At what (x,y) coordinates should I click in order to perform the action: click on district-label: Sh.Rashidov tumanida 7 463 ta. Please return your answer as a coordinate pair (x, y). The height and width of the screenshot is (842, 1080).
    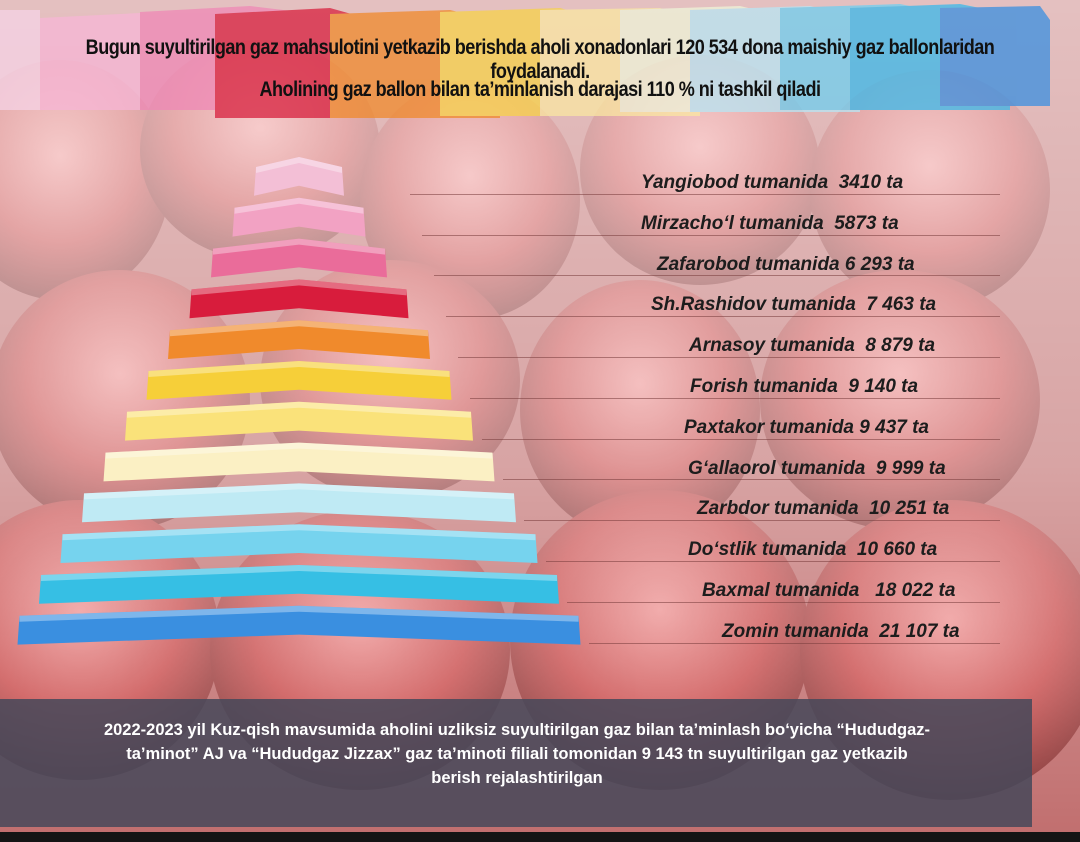
    Looking at the image, I should click on (794, 305).